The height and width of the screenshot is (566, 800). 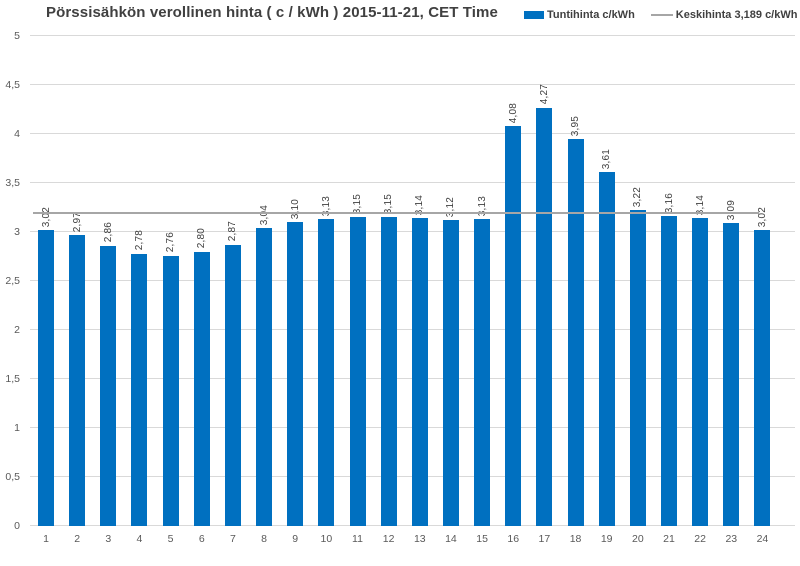 I want to click on x-axis-label: 13, so click(x=419, y=539).